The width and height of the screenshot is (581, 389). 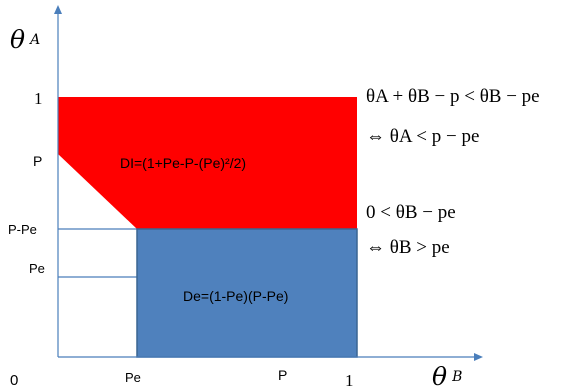 I want to click on x-tick-1: 1, so click(x=349, y=380).